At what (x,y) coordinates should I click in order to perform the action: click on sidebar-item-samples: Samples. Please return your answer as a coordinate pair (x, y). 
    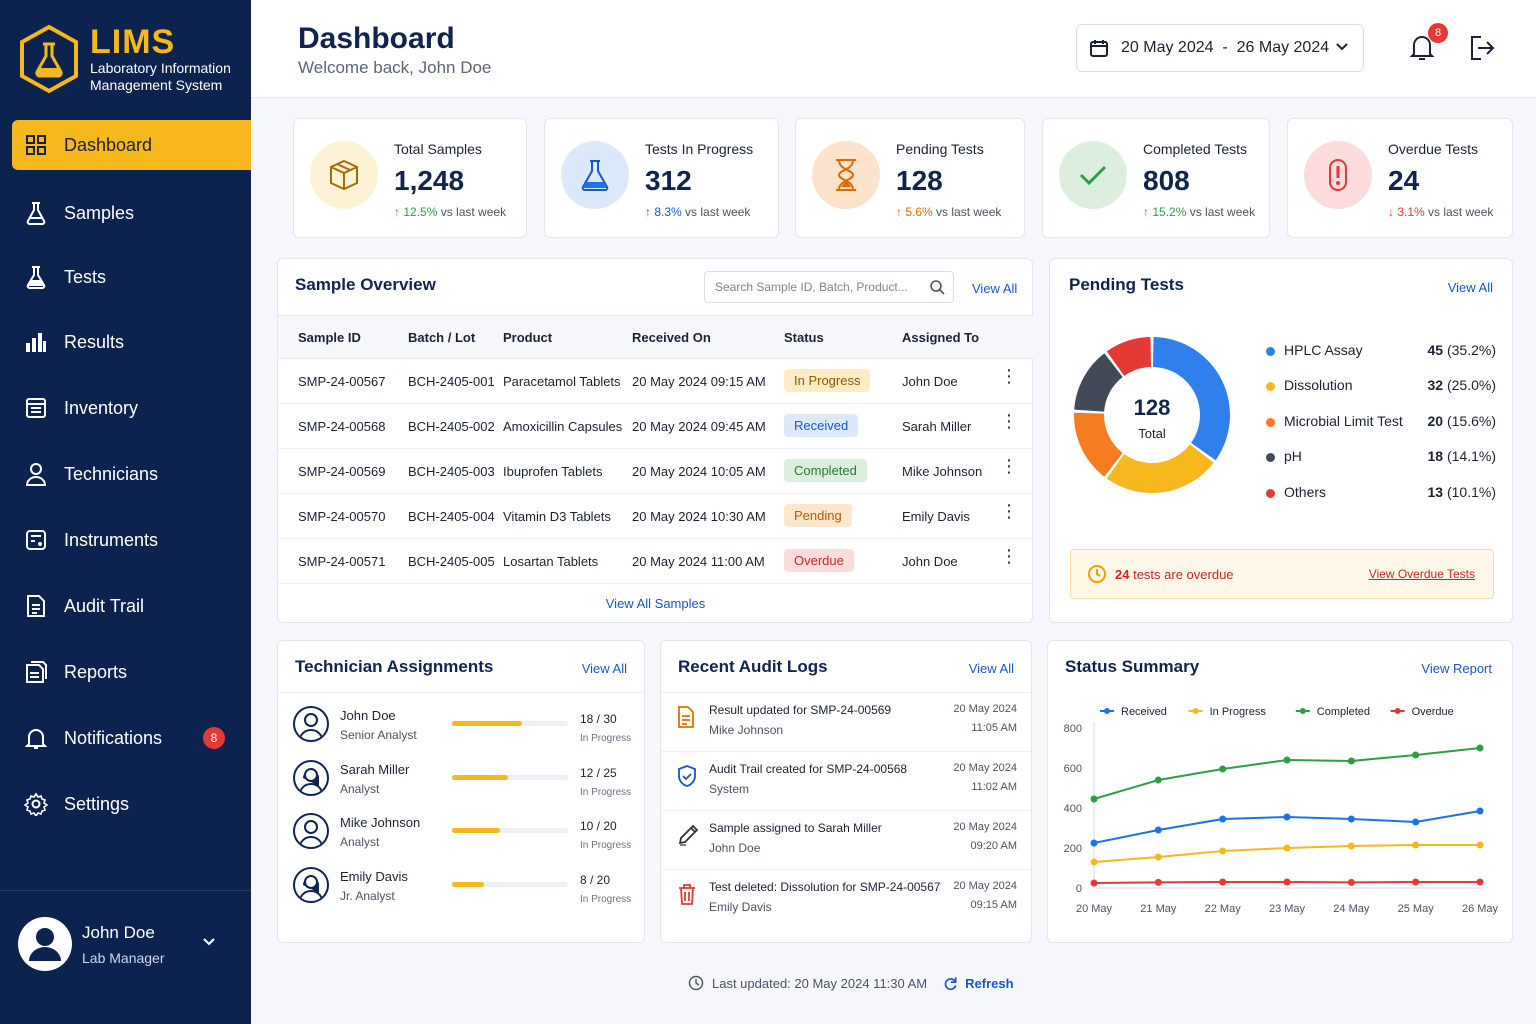
    Looking at the image, I should click on (131, 213).